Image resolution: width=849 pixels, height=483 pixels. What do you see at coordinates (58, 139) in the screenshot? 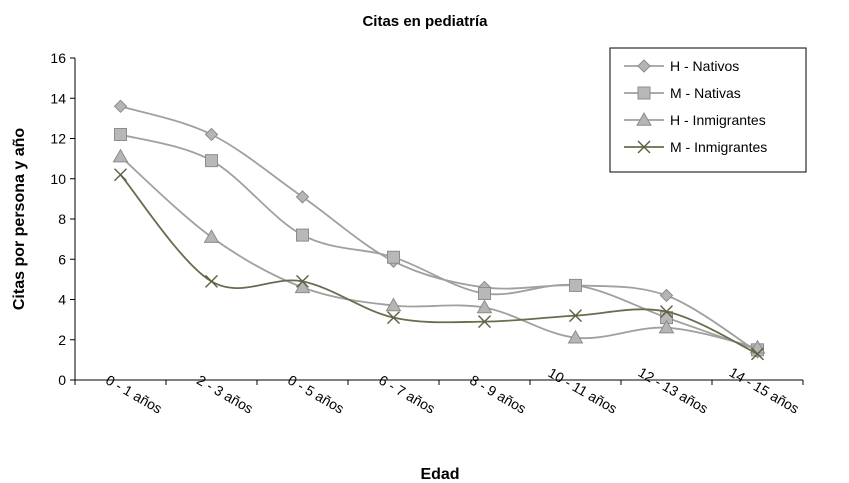
I see `y-tick-label: 12` at bounding box center [58, 139].